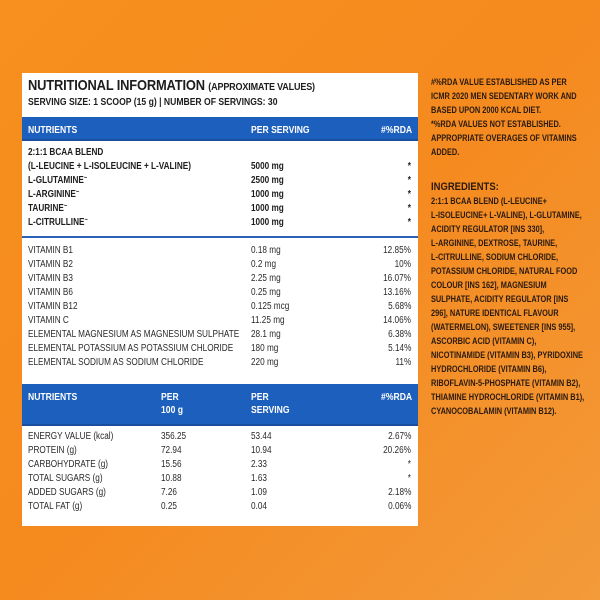 This screenshot has width=600, height=600. What do you see at coordinates (220, 437) in the screenshot?
I see `table-row: ENERGY VALUE (kcal) 356.25 53.44 2.67%` at bounding box center [220, 437].